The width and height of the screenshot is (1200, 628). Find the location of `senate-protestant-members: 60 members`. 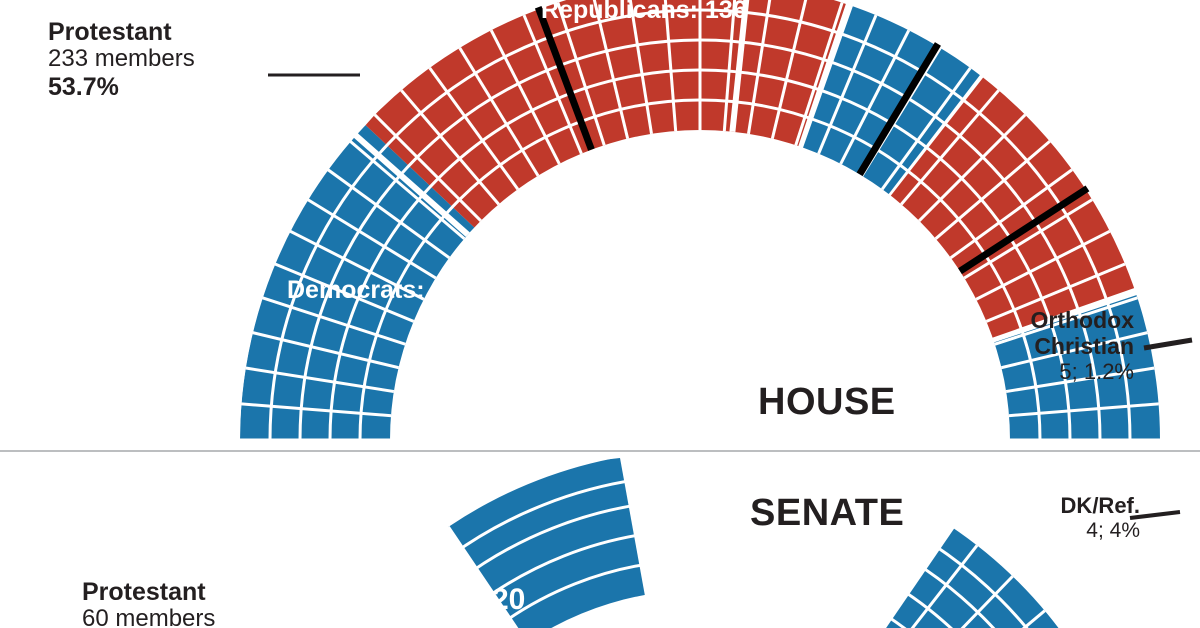

senate-protestant-members: 60 members is located at coordinates (149, 616).